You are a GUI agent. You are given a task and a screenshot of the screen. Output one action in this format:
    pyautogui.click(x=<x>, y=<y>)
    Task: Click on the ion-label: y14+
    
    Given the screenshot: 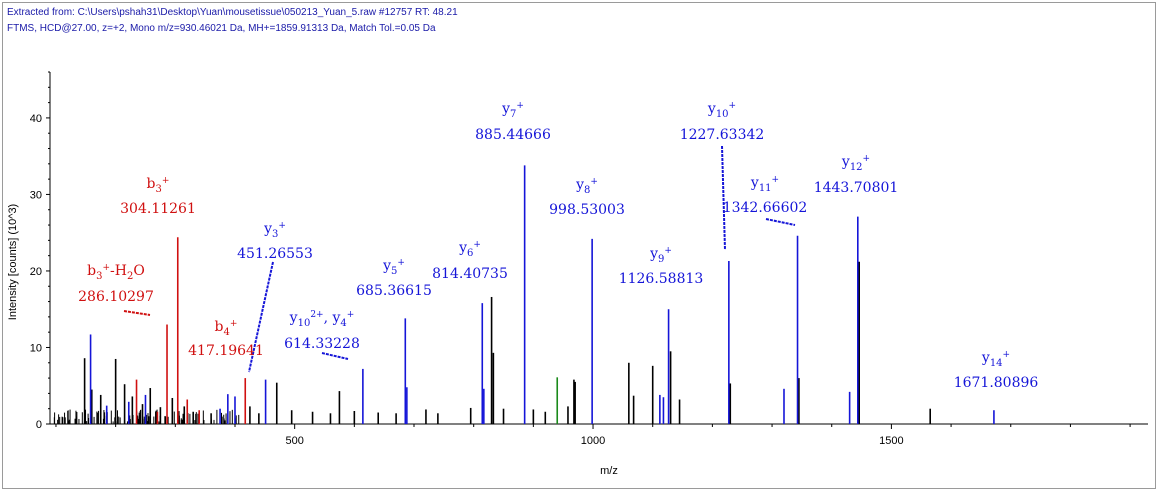 What is the action you would take?
    pyautogui.click(x=995, y=359)
    